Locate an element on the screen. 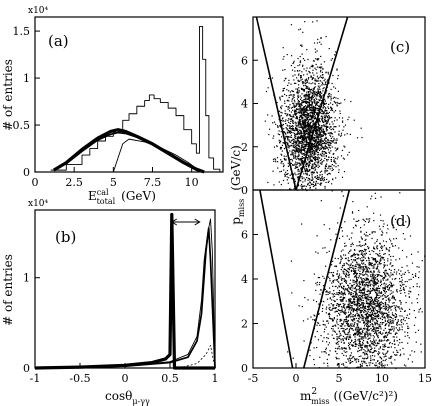  panel-c-ytick-label: 6 is located at coordinates (244, 60).